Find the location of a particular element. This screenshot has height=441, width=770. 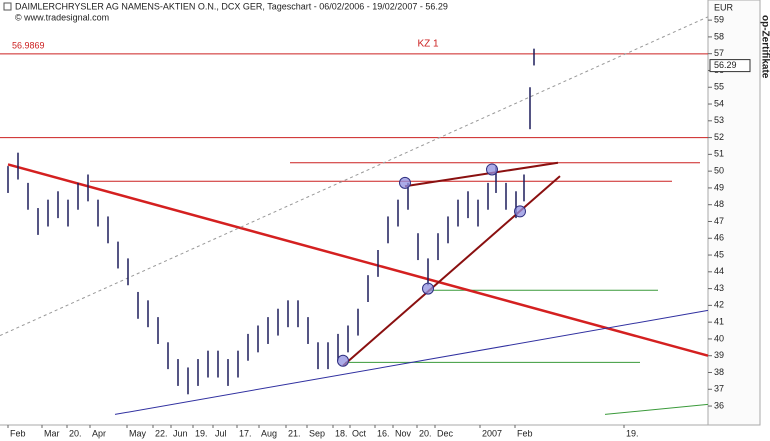

y-tick-label: 47 is located at coordinates (719, 221).